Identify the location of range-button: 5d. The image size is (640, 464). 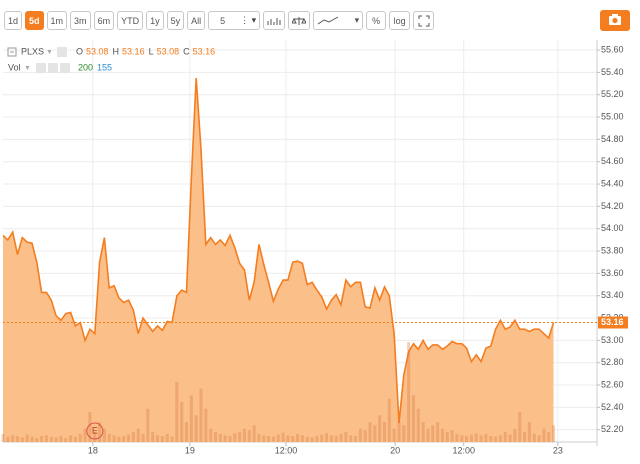
(34, 20).